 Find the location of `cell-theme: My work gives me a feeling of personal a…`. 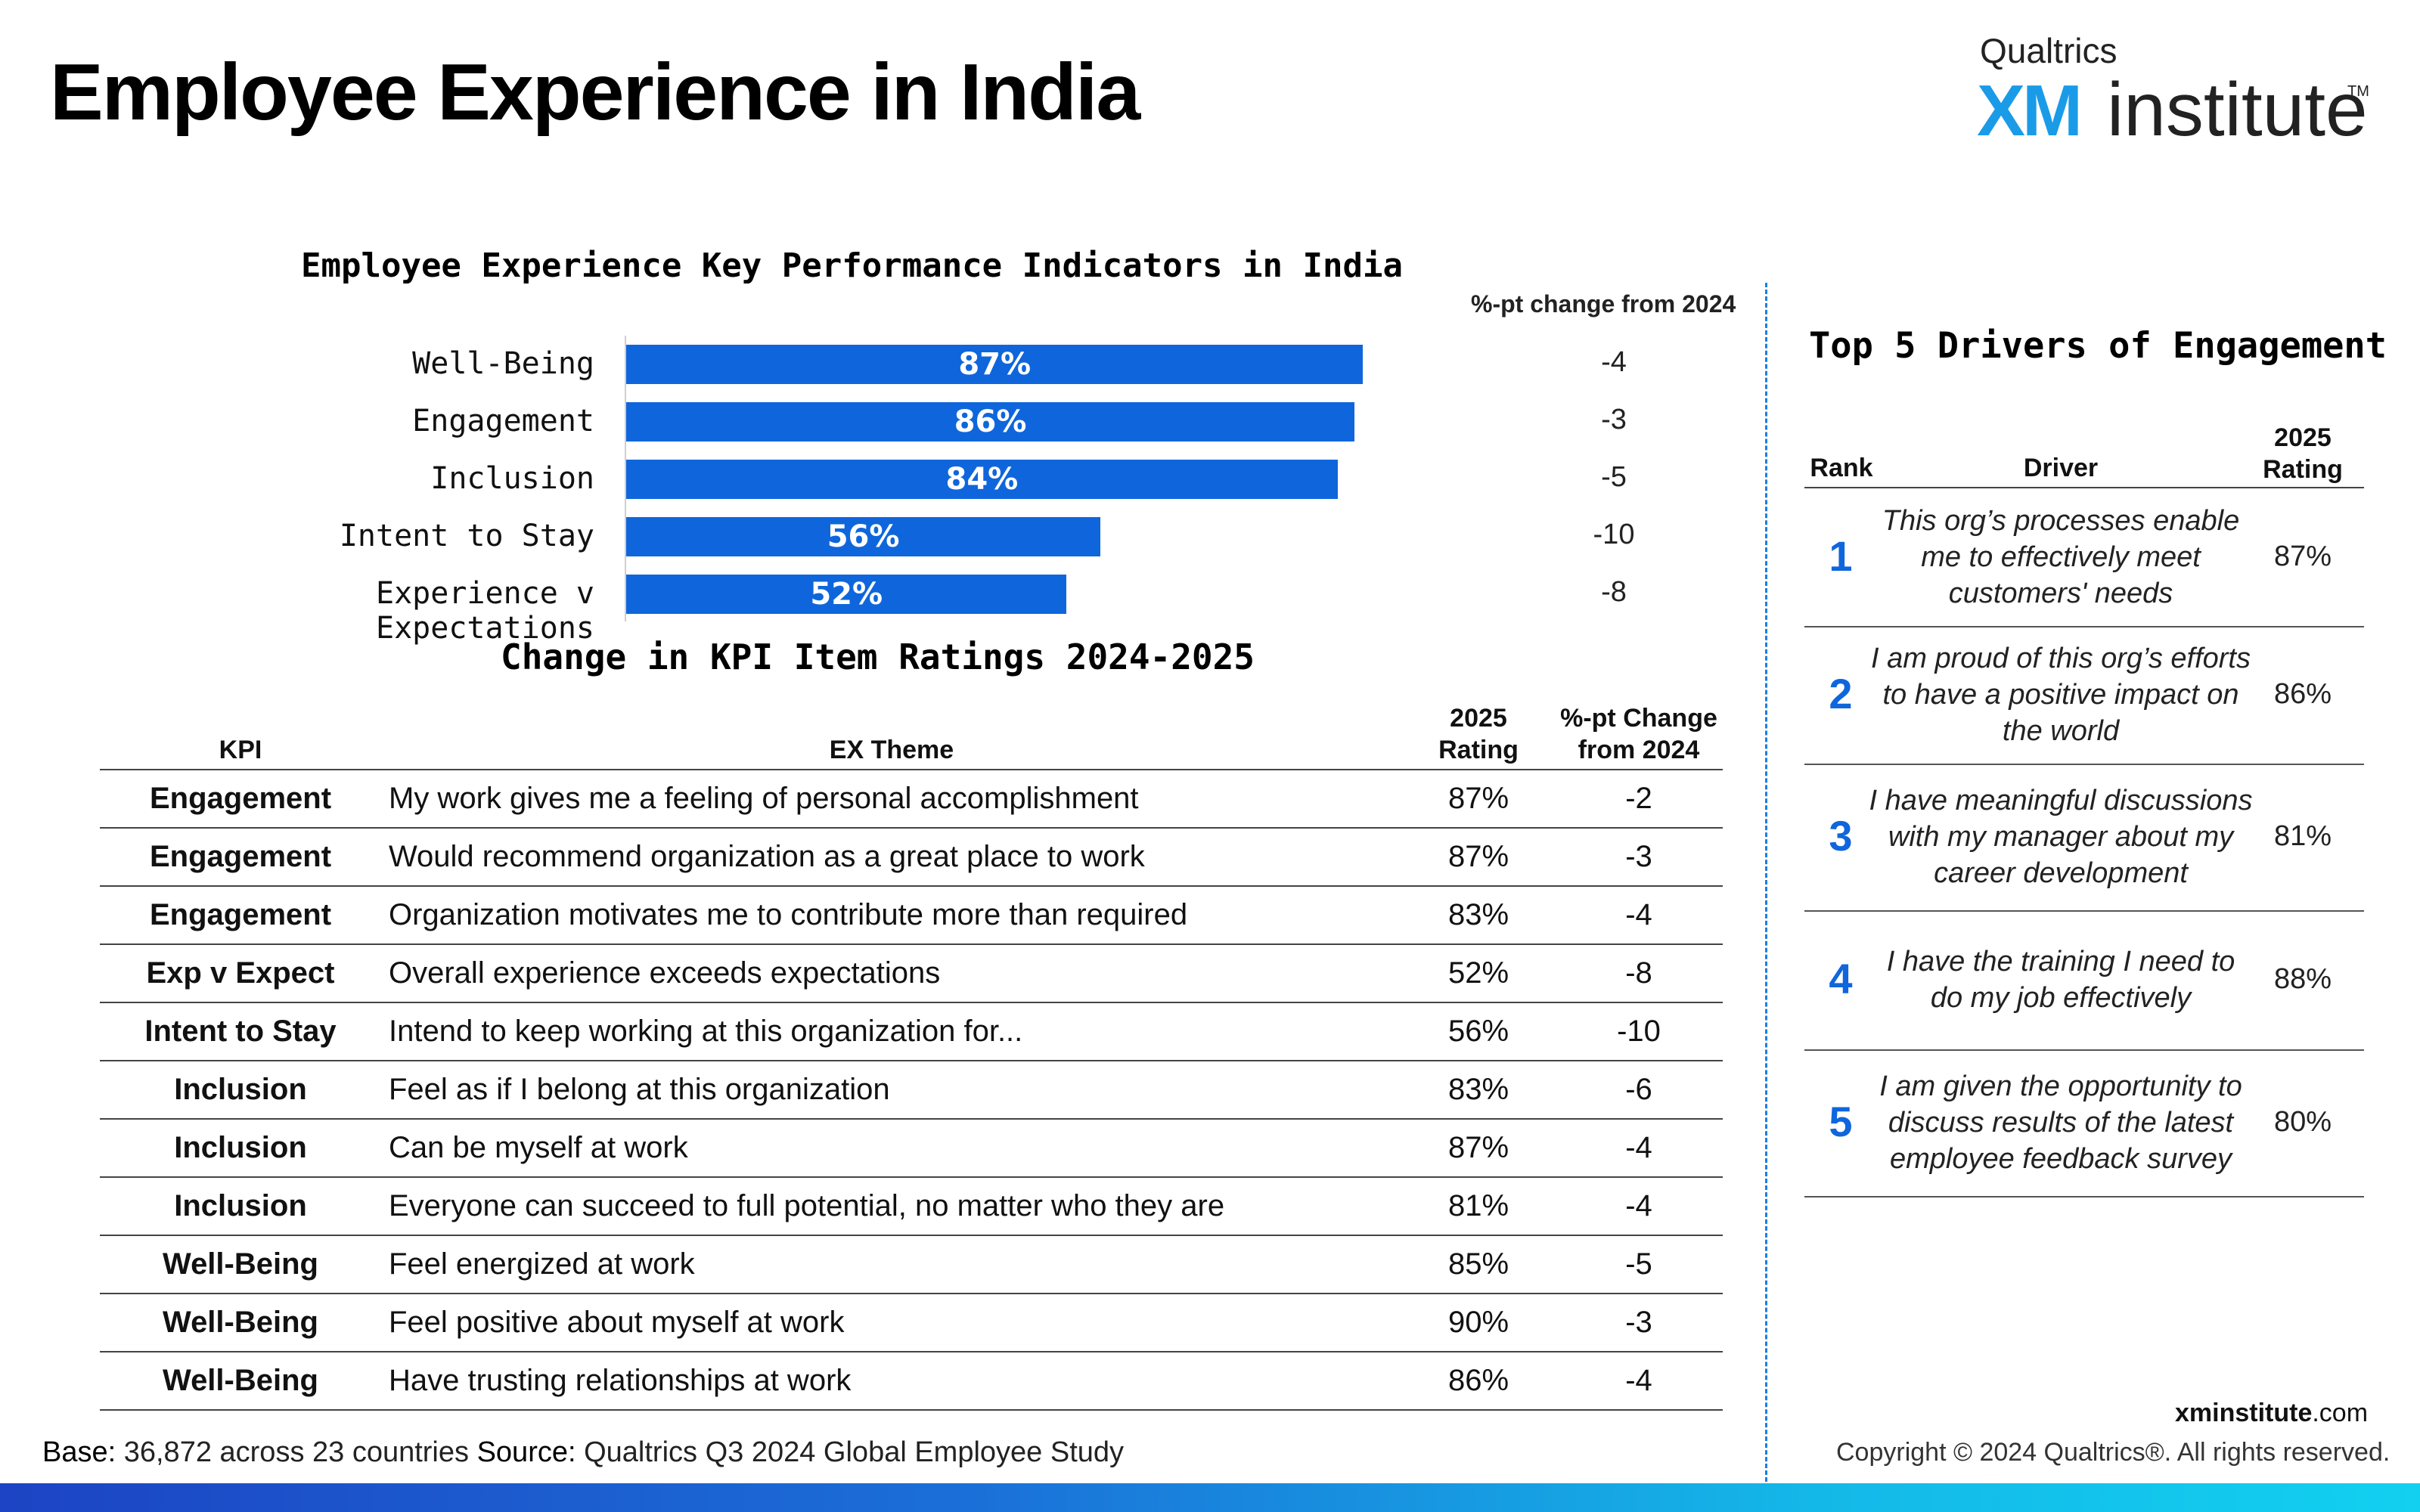

cell-theme: My work gives me a feeling of personal a… is located at coordinates (891, 800).